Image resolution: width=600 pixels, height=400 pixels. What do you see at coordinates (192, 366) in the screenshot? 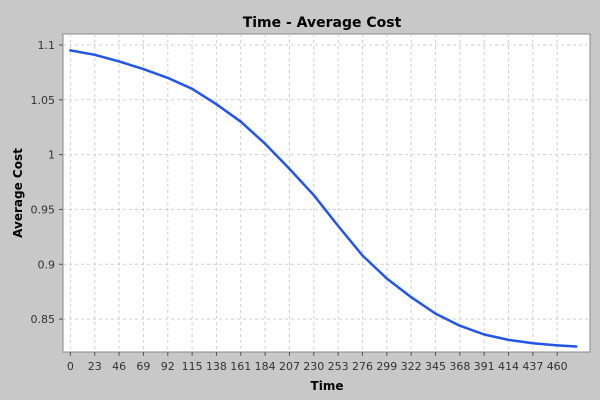
I see `x-tick-label: 115` at bounding box center [192, 366].